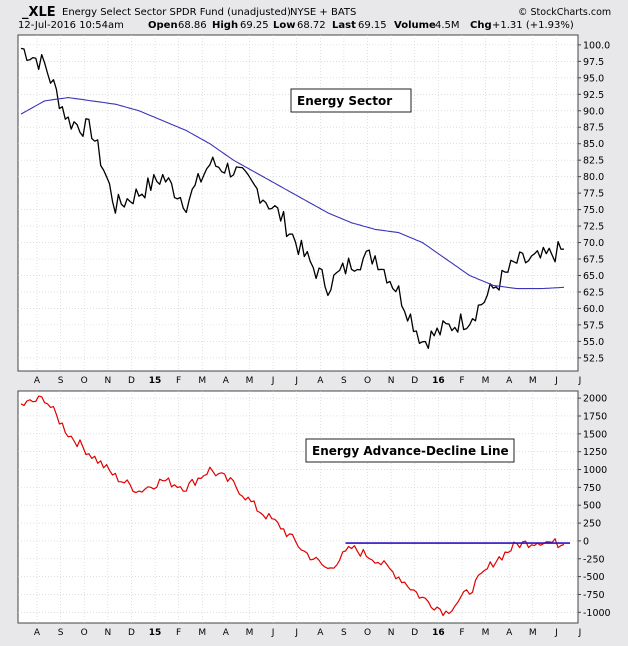 This screenshot has width=628, height=646. I want to click on date-label: 12-Jul-2016 10:54am, so click(71, 25).